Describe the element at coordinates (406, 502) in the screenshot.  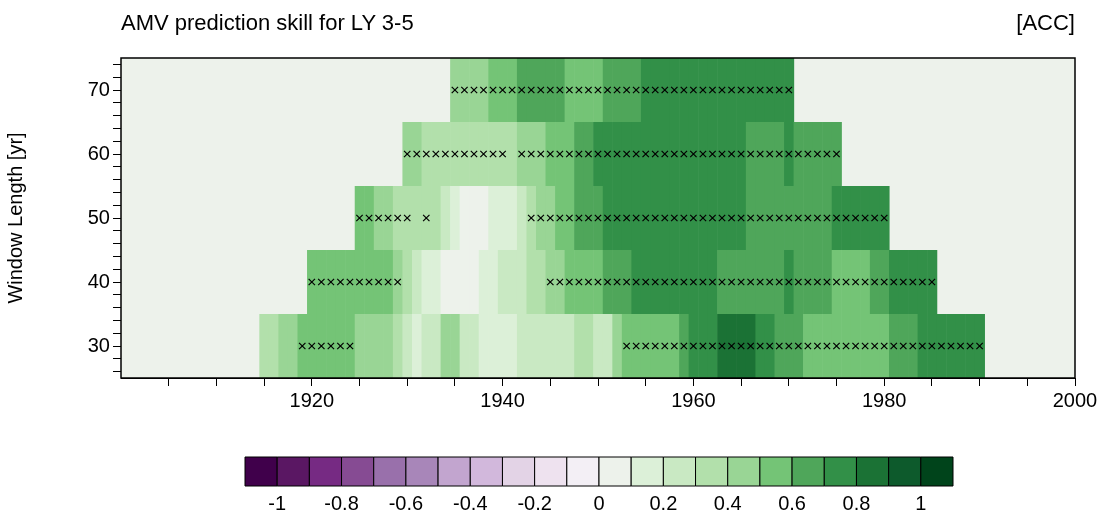
I see `color-bar-label: -0.6` at that location.